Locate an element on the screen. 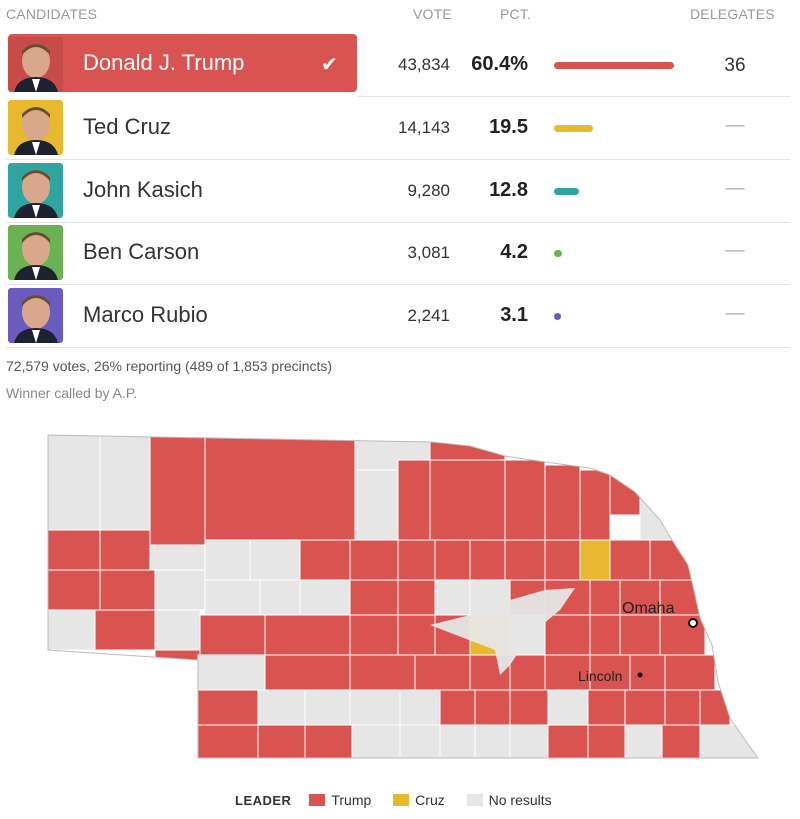 This screenshot has height=819, width=800. legend-item-cruz: Cruz is located at coordinates (420, 800).